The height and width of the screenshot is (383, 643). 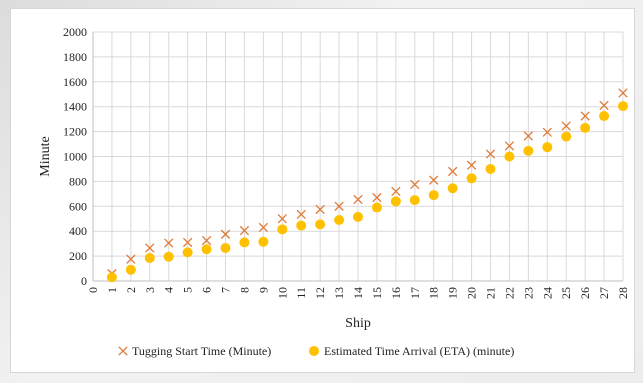 What do you see at coordinates (201, 351) in the screenshot?
I see `legend-label-tugging: Tugging Start Time (Minute)` at bounding box center [201, 351].